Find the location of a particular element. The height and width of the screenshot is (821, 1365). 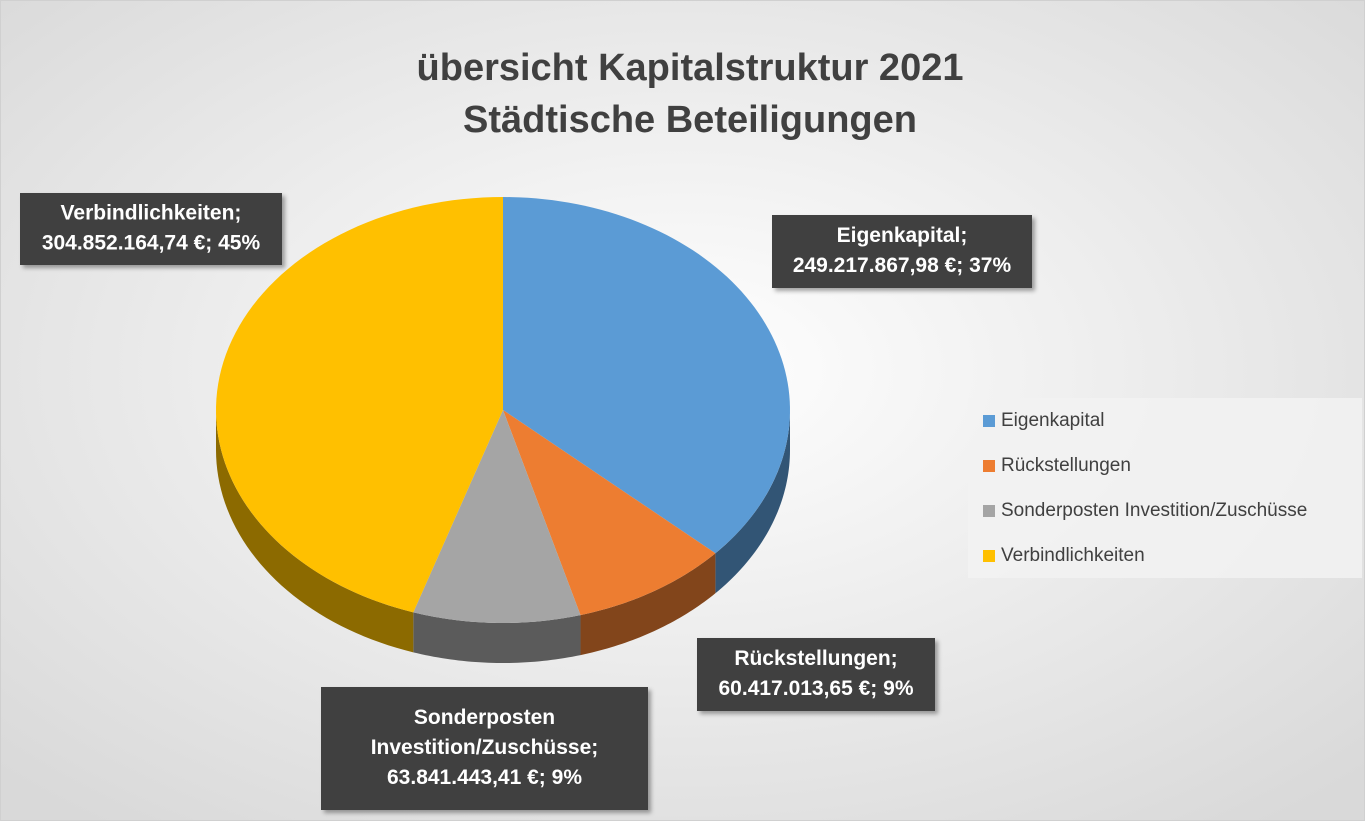

data-label-text: 249.217.867,98 €; 37% is located at coordinates (902, 265).